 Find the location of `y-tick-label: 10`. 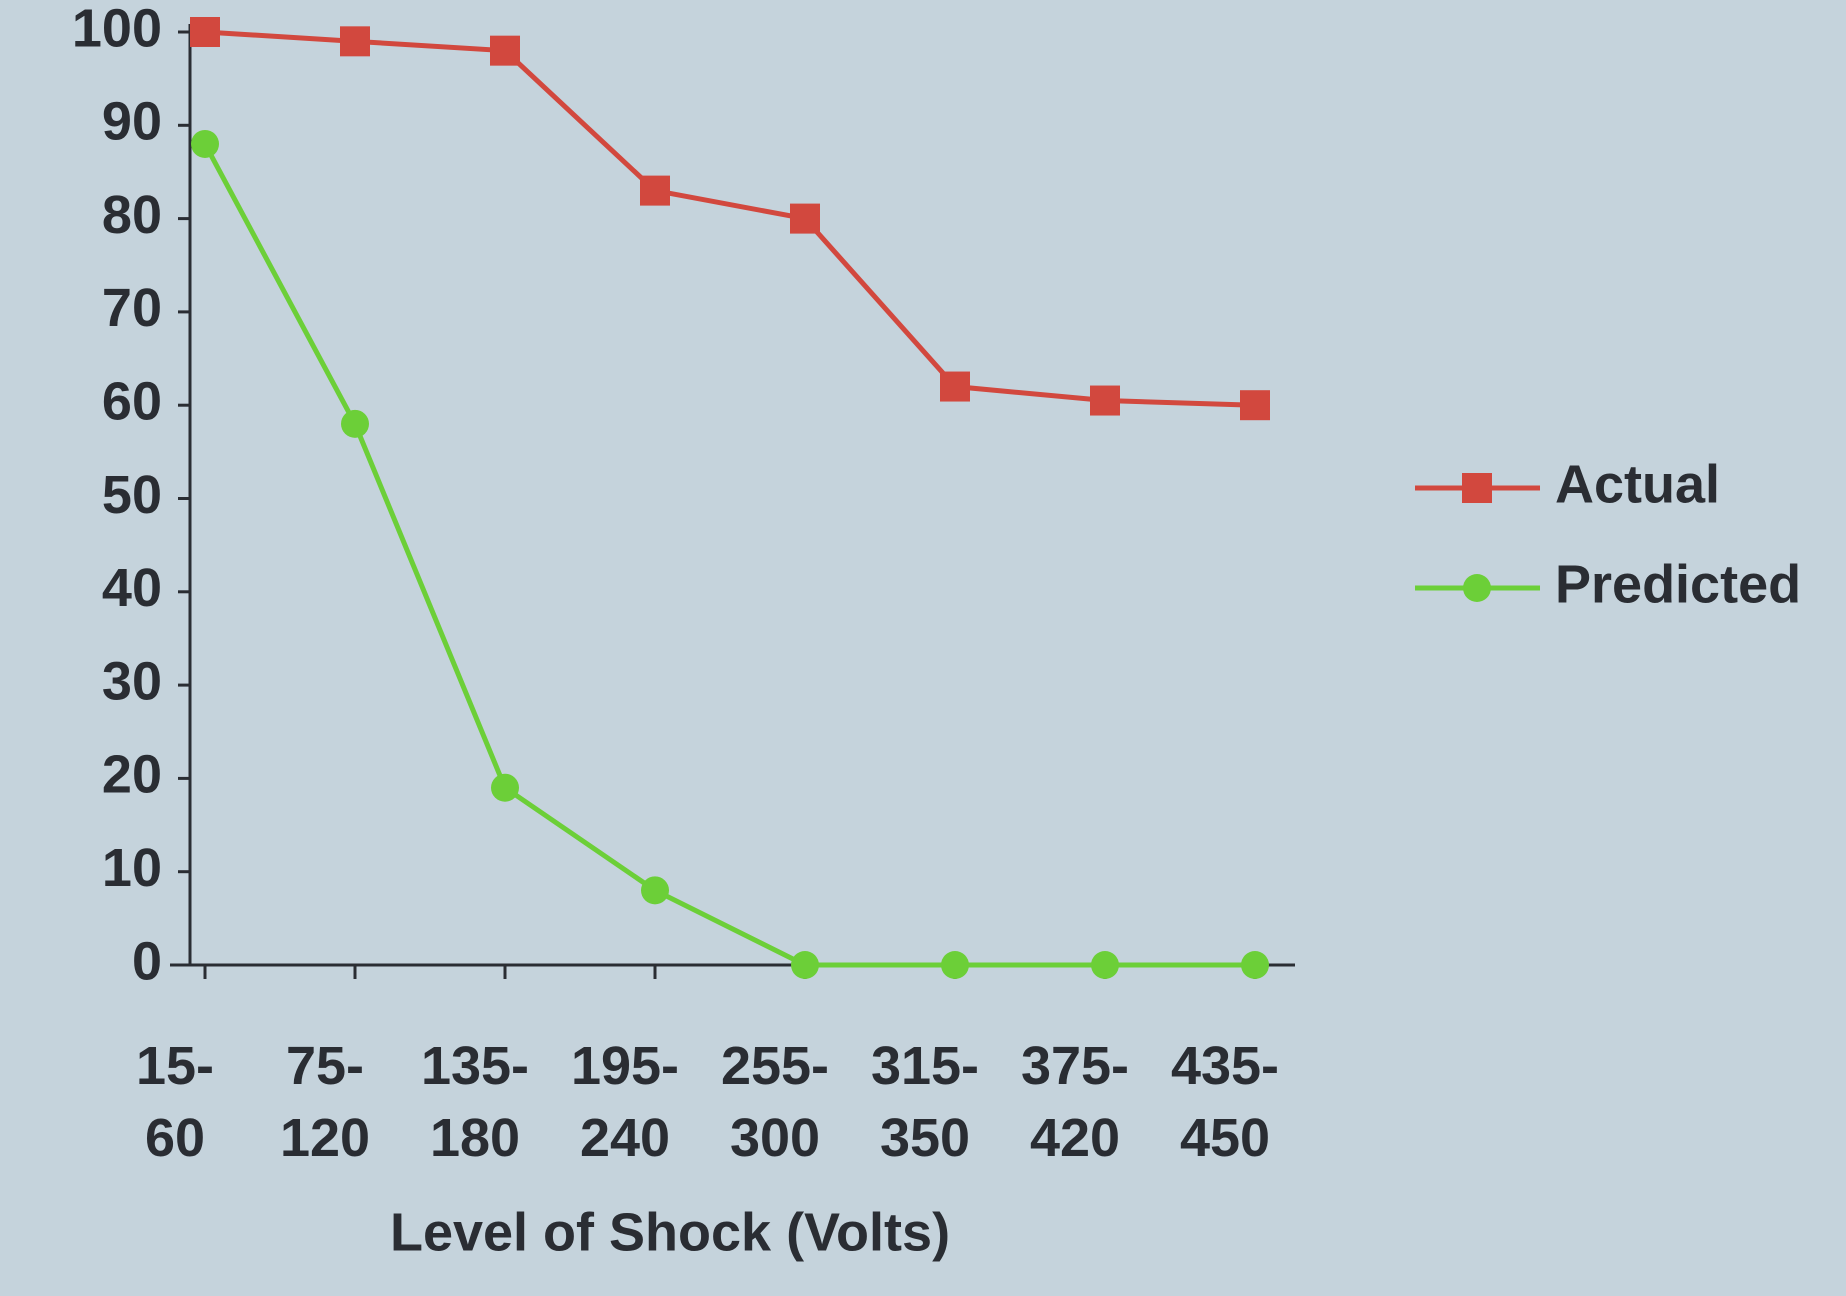

y-tick-label: 10 is located at coordinates (132, 868).